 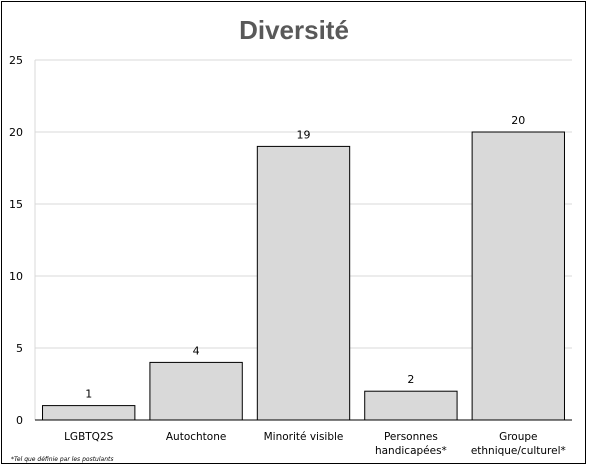 I want to click on x-tick-label: Groupe, so click(x=518, y=437).